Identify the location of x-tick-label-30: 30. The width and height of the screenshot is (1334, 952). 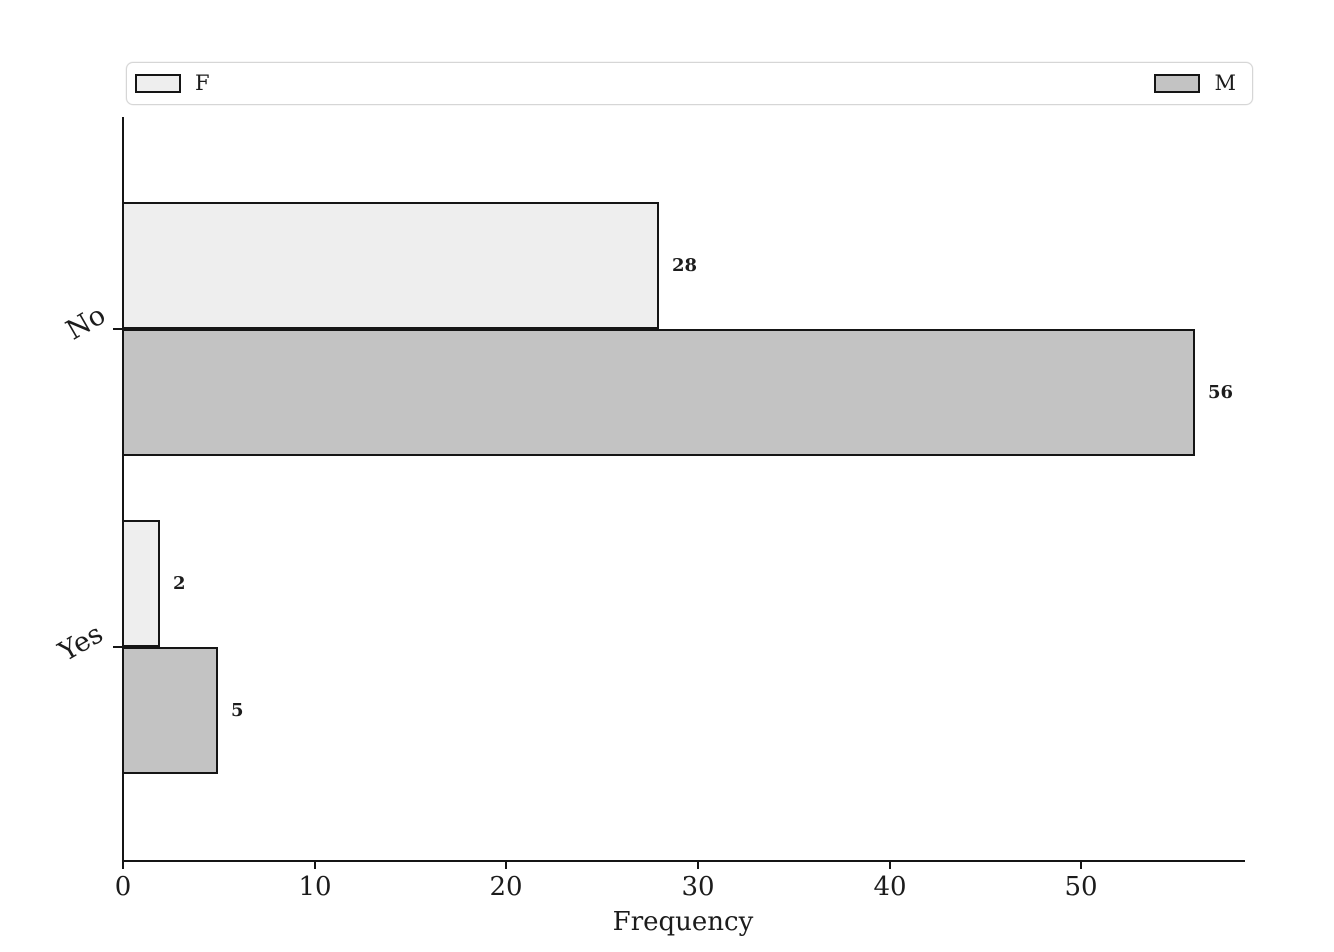
(698, 887).